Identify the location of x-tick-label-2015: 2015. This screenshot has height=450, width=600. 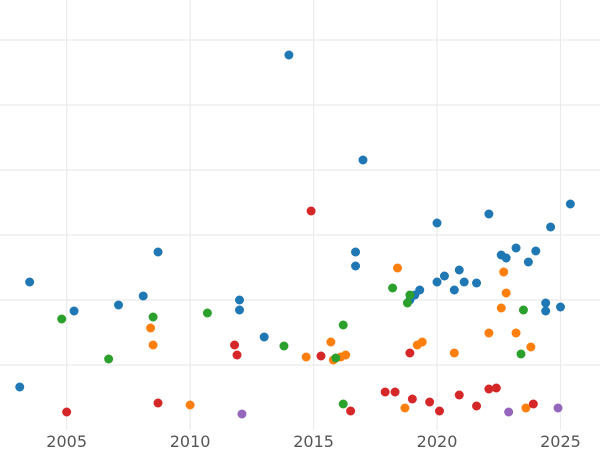
(313, 441).